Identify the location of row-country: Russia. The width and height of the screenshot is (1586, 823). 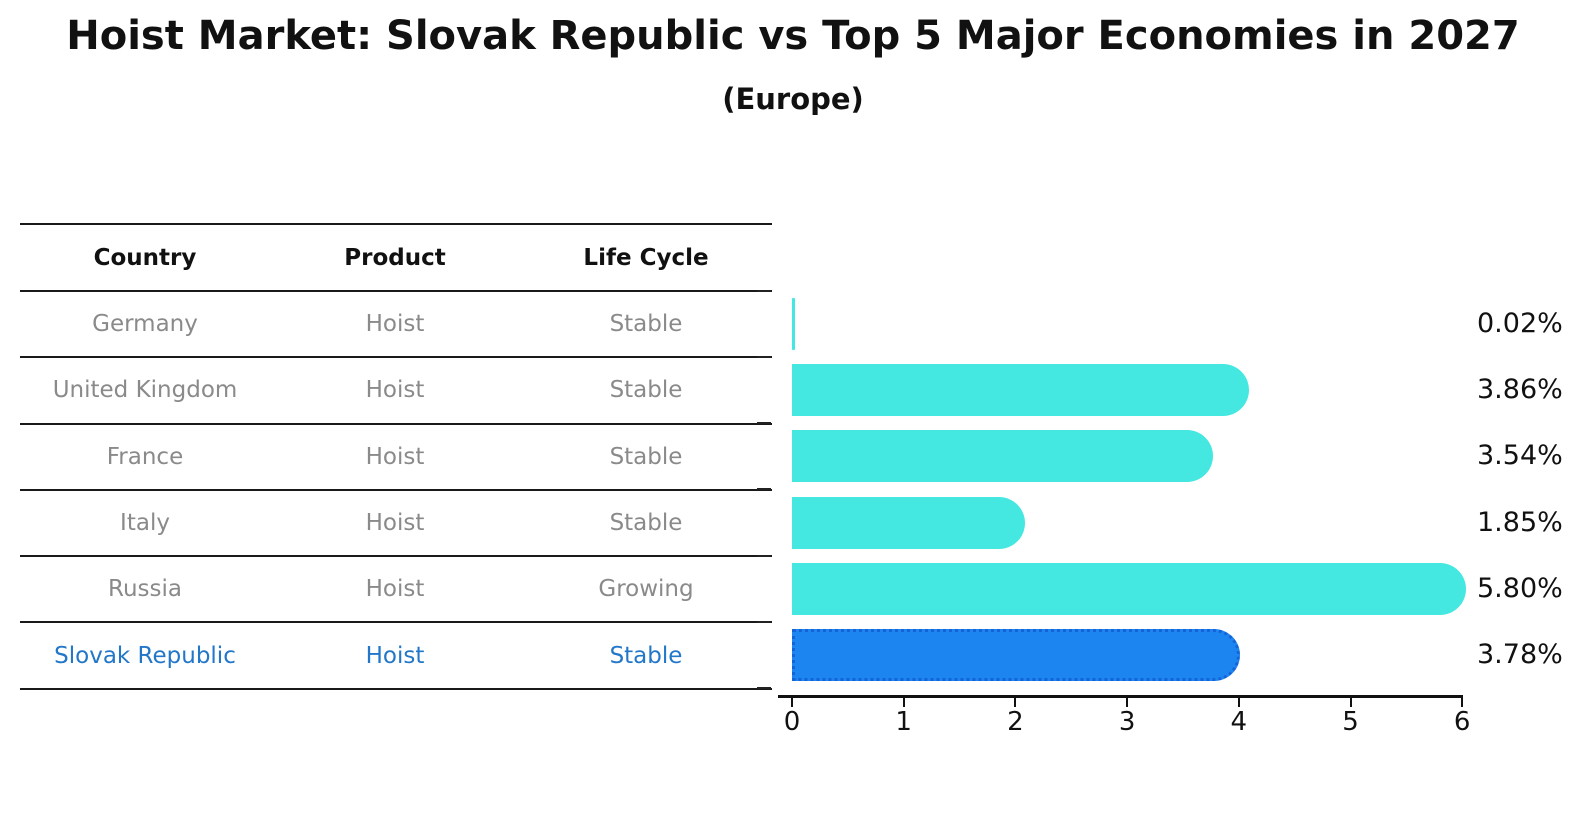
(145, 589).